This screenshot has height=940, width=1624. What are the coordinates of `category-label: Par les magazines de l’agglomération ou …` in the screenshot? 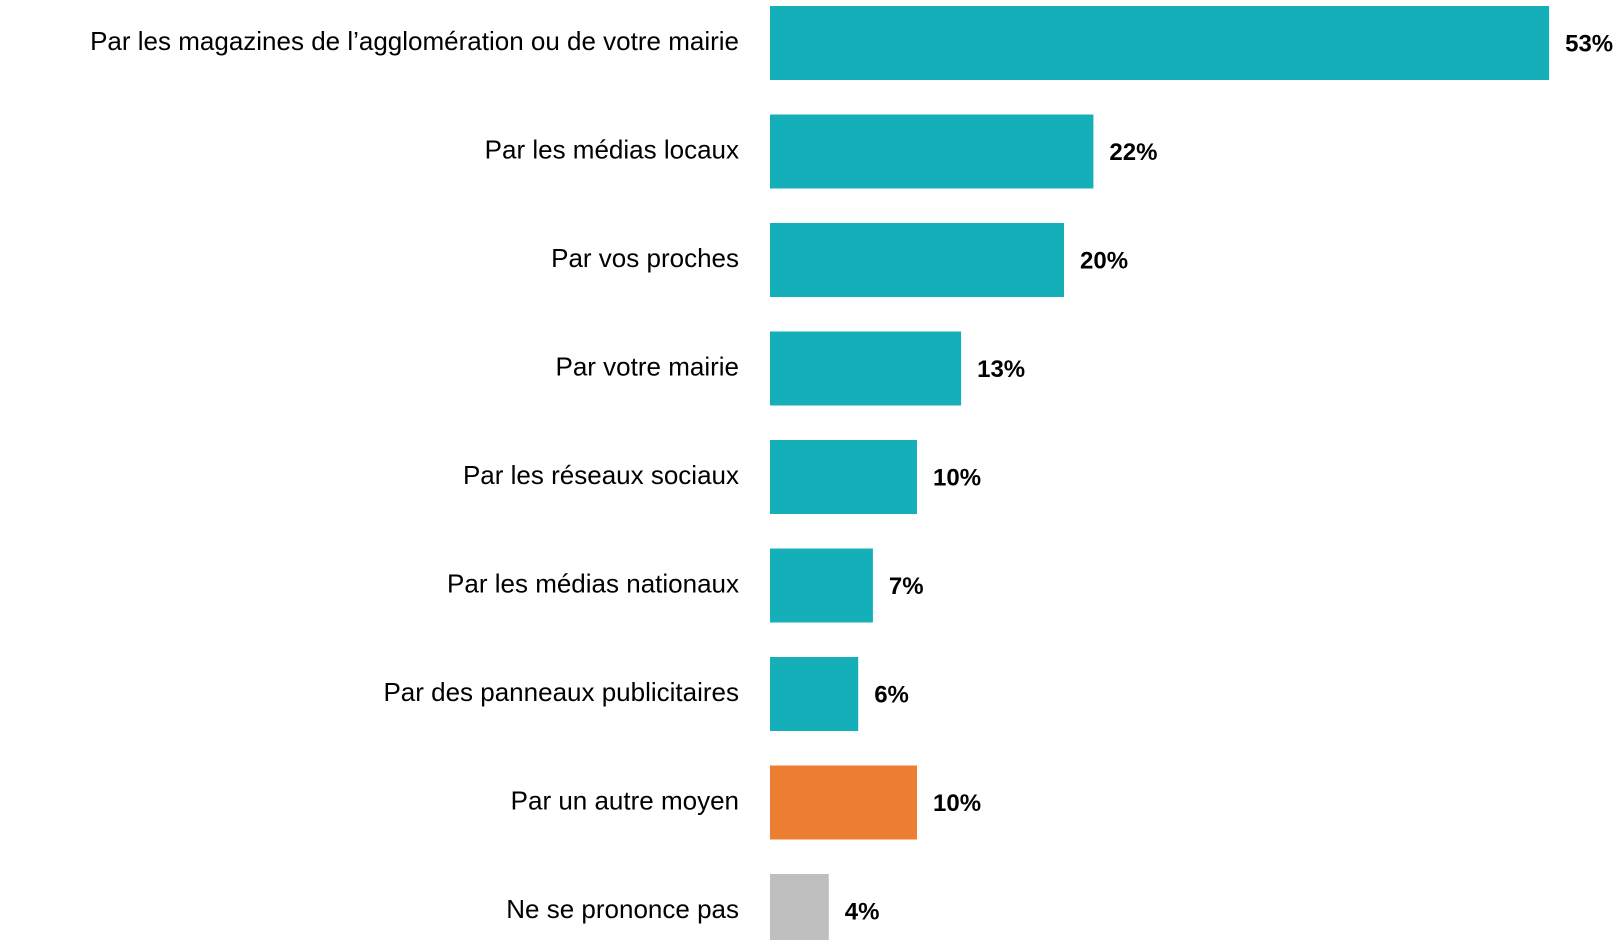 It's located at (414, 41).